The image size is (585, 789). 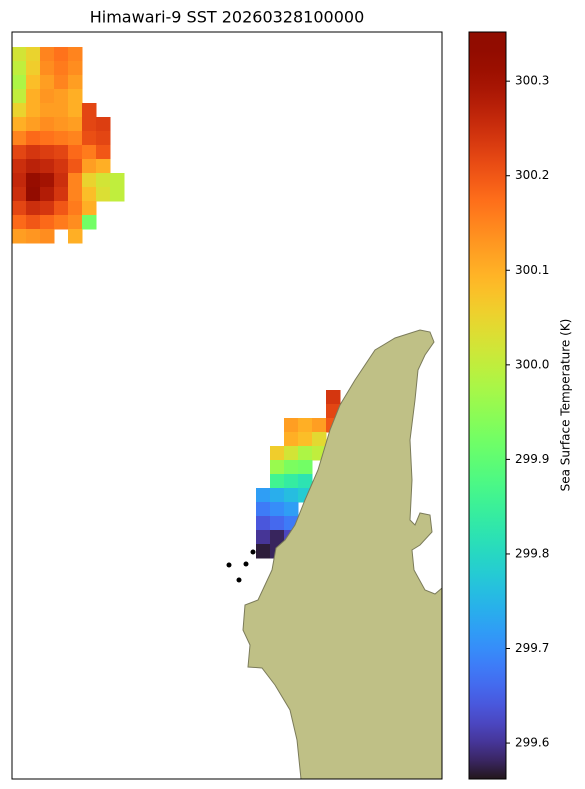 What do you see at coordinates (532, 743) in the screenshot?
I see `colorbar-tick-label: 299.6` at bounding box center [532, 743].